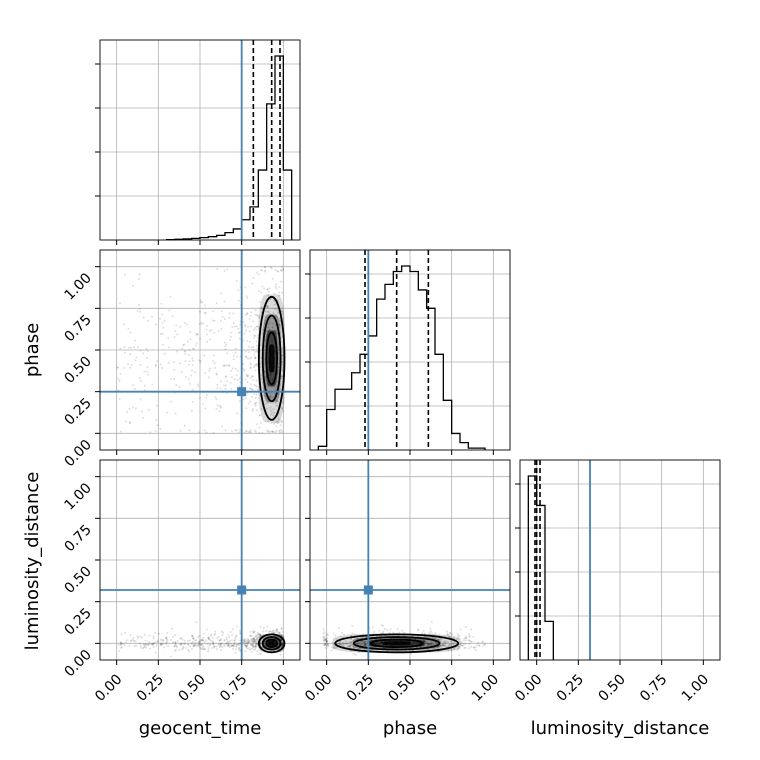  Describe the element at coordinates (242, 392) in the screenshot. I see `truth-marker` at that location.